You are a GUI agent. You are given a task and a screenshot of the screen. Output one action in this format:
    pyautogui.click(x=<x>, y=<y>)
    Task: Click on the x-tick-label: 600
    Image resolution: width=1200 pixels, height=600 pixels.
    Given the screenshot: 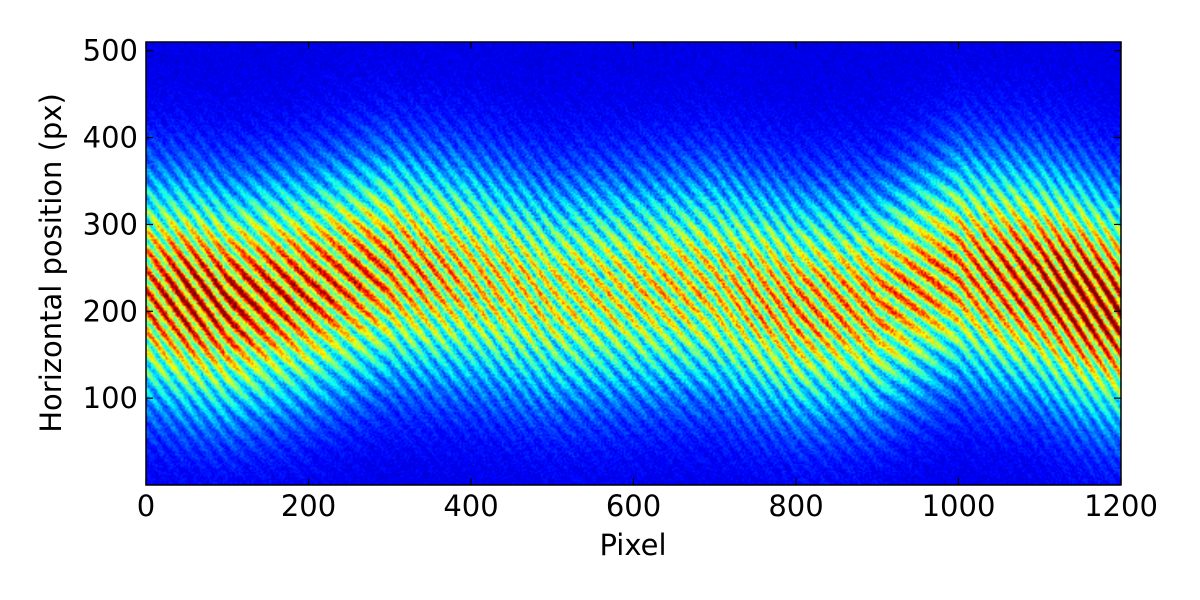 What is the action you would take?
    pyautogui.click(x=633, y=506)
    